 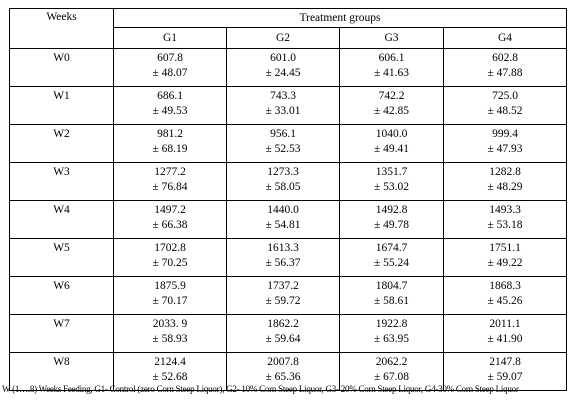 I want to click on mean-value: 607.8, so click(x=170, y=58).